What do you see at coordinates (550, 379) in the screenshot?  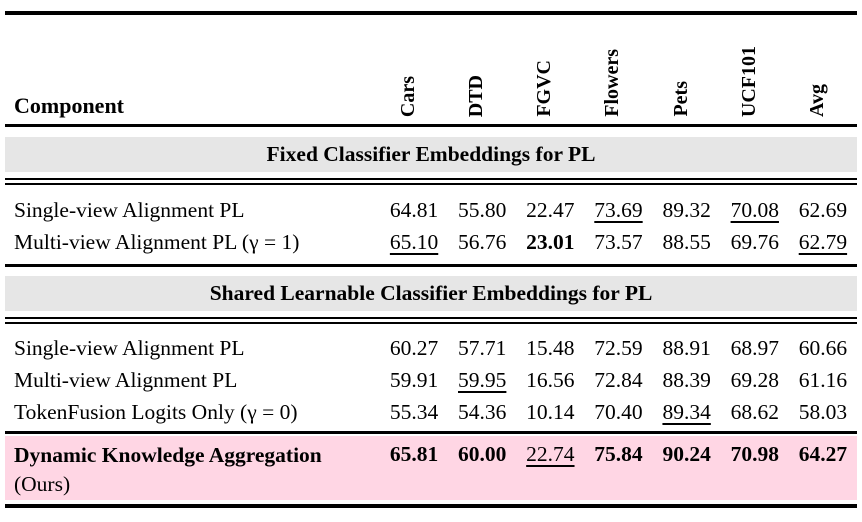 I see `score-cell: 16.56` at bounding box center [550, 379].